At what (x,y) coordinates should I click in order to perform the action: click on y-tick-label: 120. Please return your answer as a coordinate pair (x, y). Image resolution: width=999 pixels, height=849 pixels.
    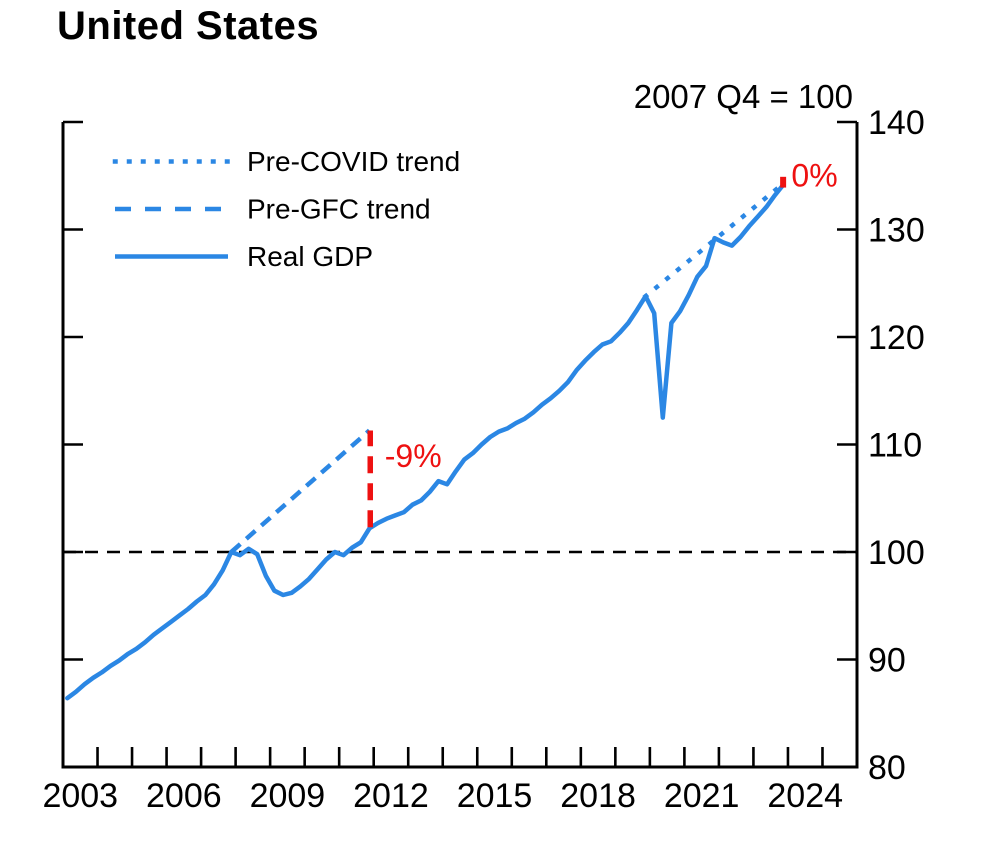
    Looking at the image, I should click on (896, 338).